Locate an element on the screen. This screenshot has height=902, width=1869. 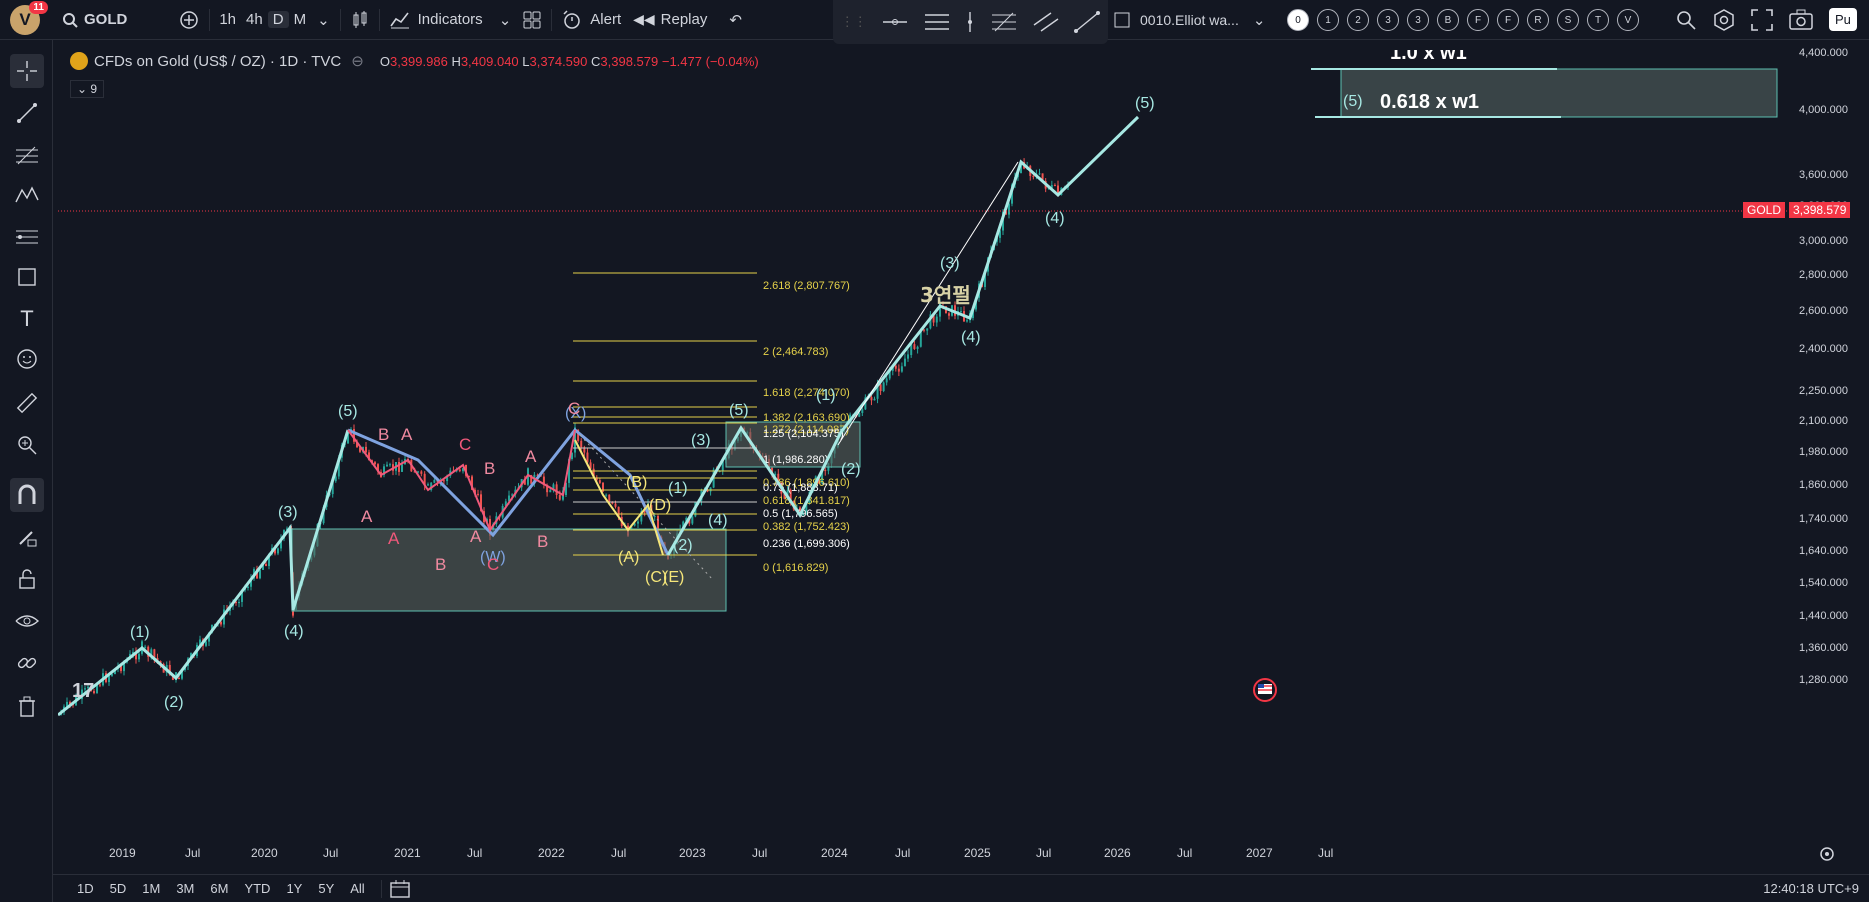
layout-slot-0: 0 is located at coordinates (1298, 20).